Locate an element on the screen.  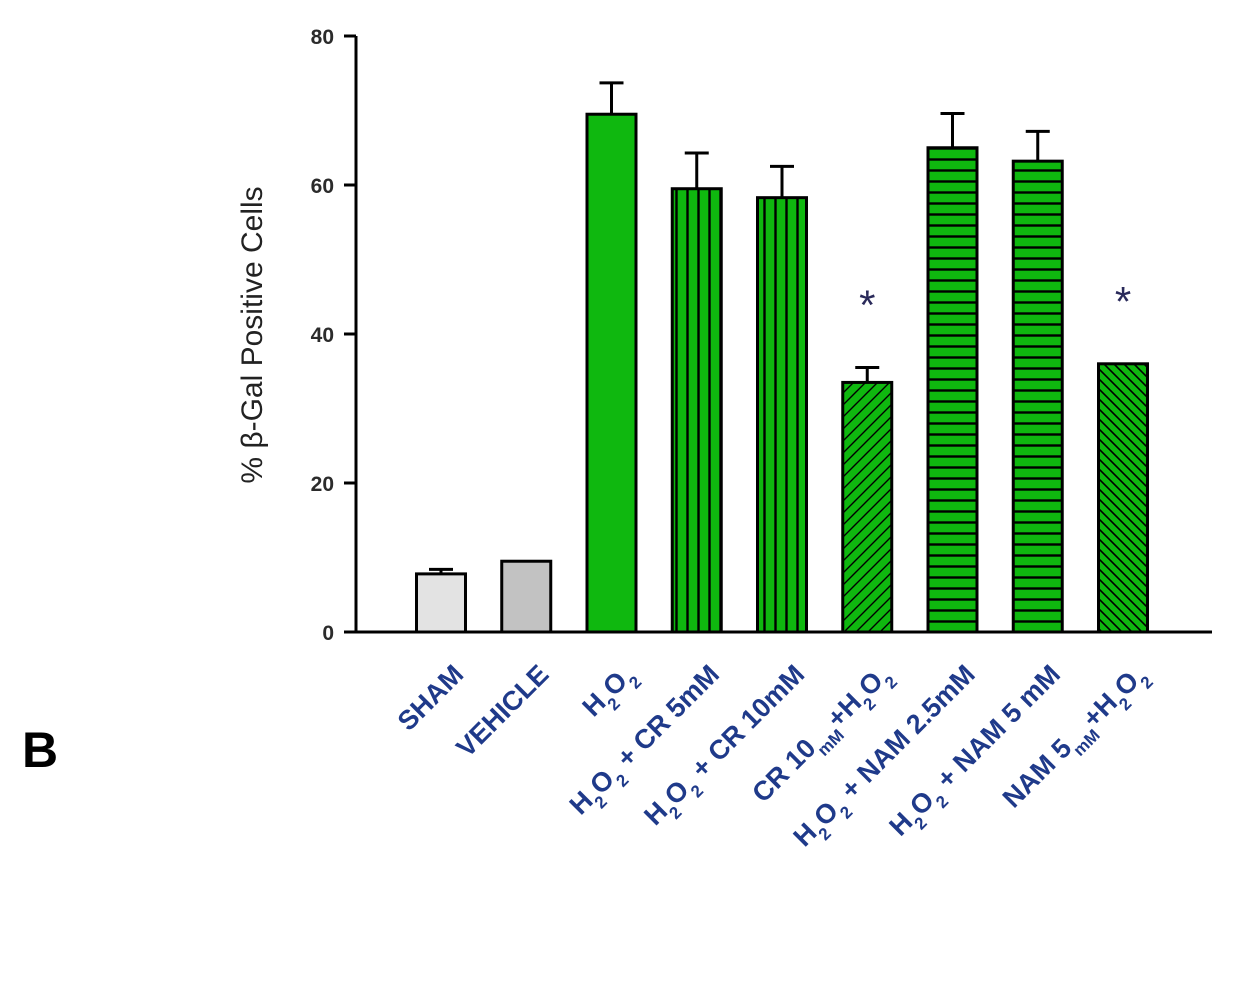
x-tick-label: VEHICLE is located at coordinates (503, 711).